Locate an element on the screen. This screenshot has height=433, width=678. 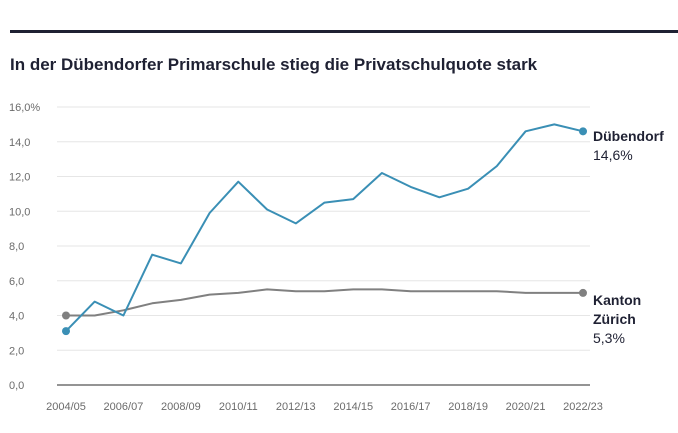
y-tick-label: 2,0 is located at coordinates (16, 351).